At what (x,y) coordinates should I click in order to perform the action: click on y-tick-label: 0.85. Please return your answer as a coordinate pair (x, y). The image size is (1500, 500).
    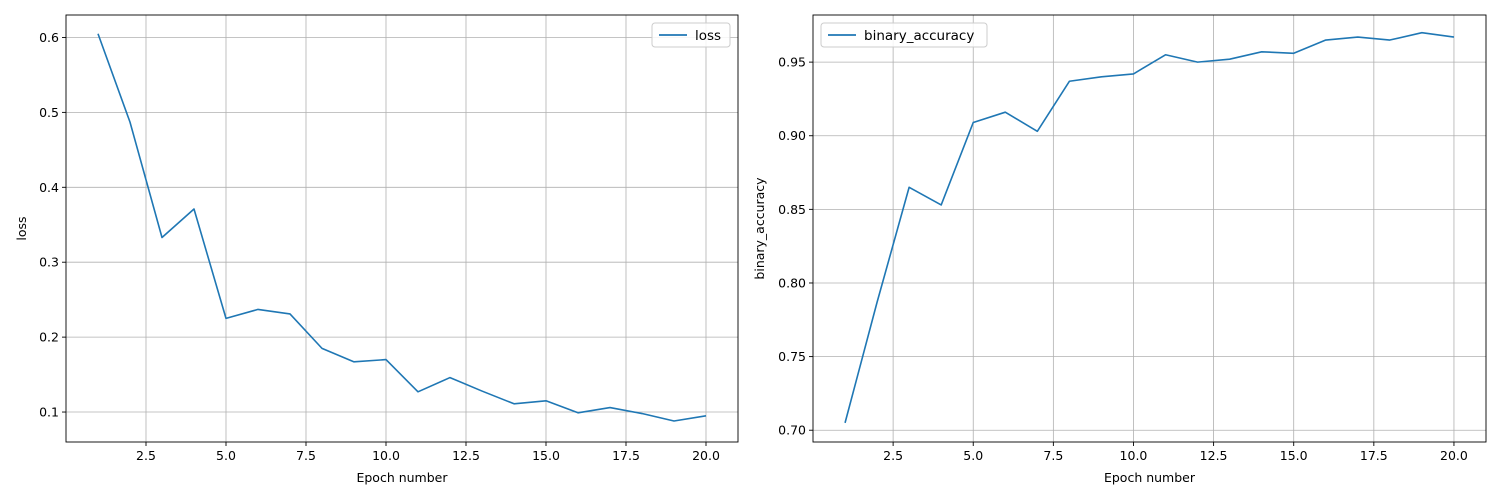
    Looking at the image, I should click on (792, 209).